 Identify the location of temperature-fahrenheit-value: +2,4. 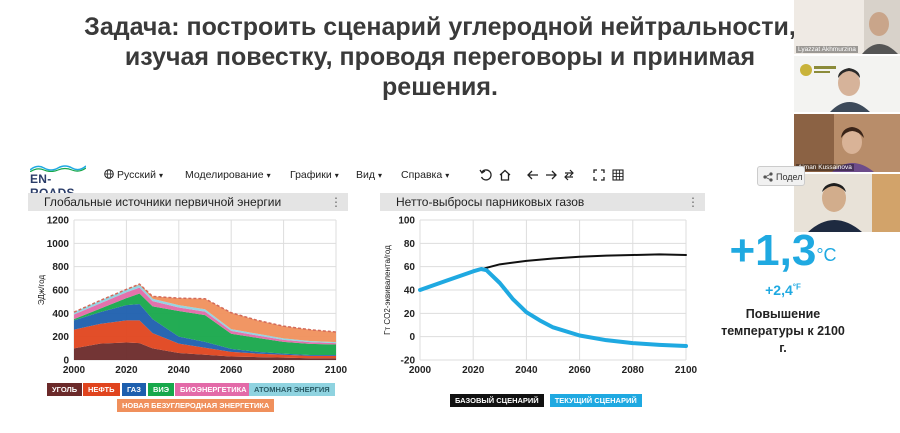
(779, 290).